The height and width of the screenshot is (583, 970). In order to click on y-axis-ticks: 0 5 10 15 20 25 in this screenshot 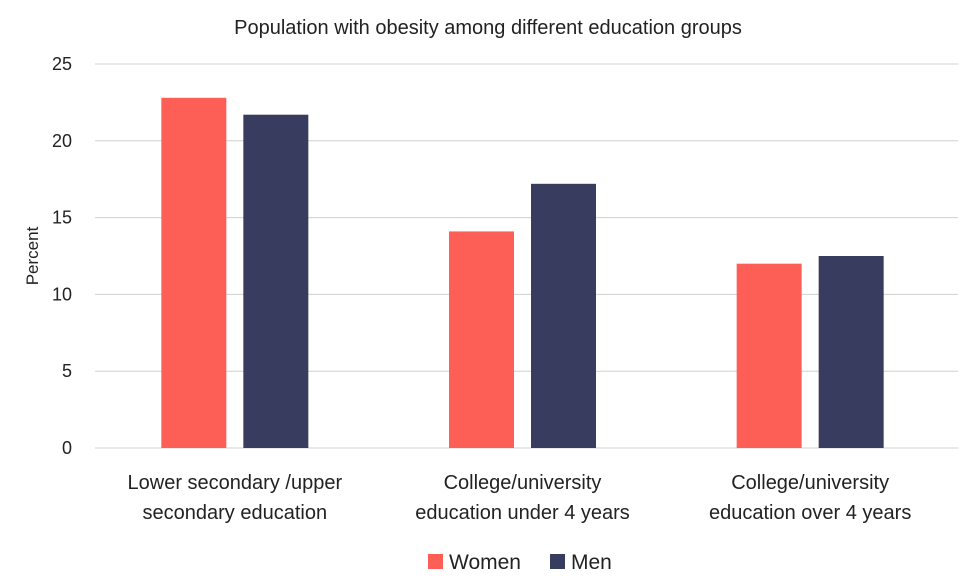, I will do `click(62, 256)`.